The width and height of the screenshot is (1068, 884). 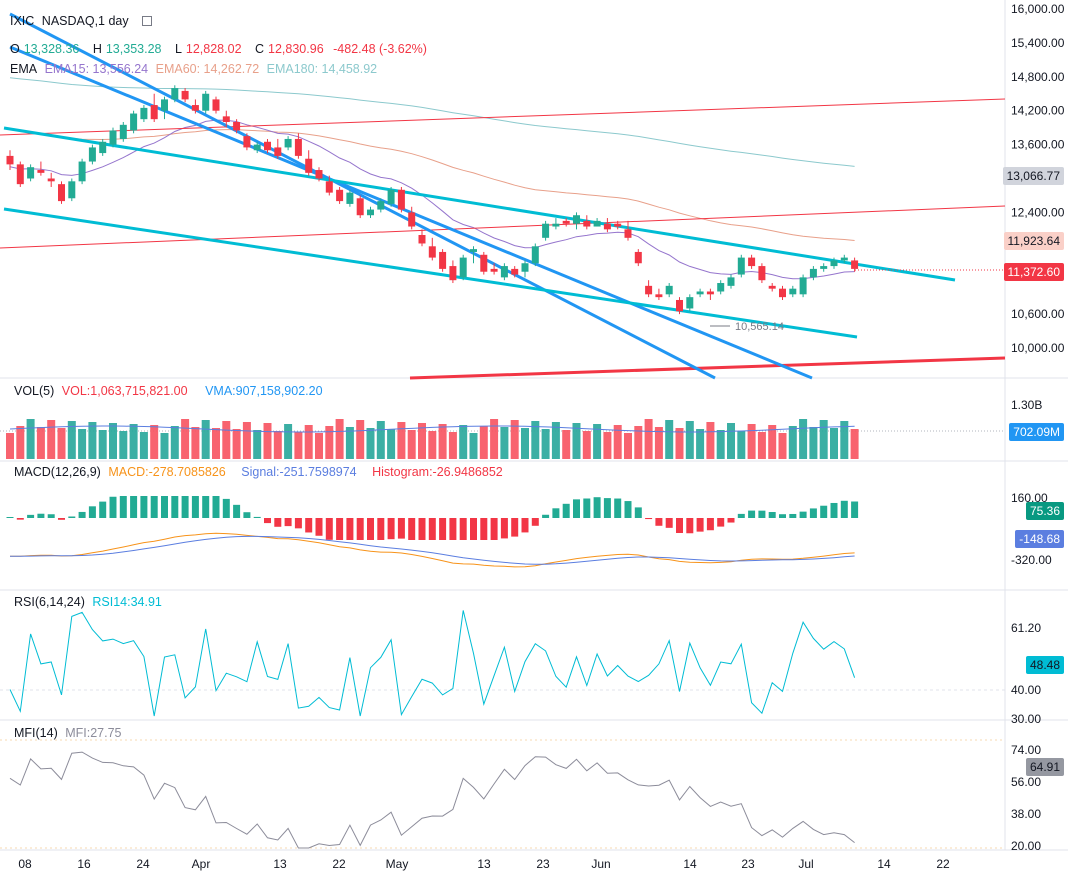 What do you see at coordinates (432, 199) in the screenshot?
I see `ema15-line` at bounding box center [432, 199].